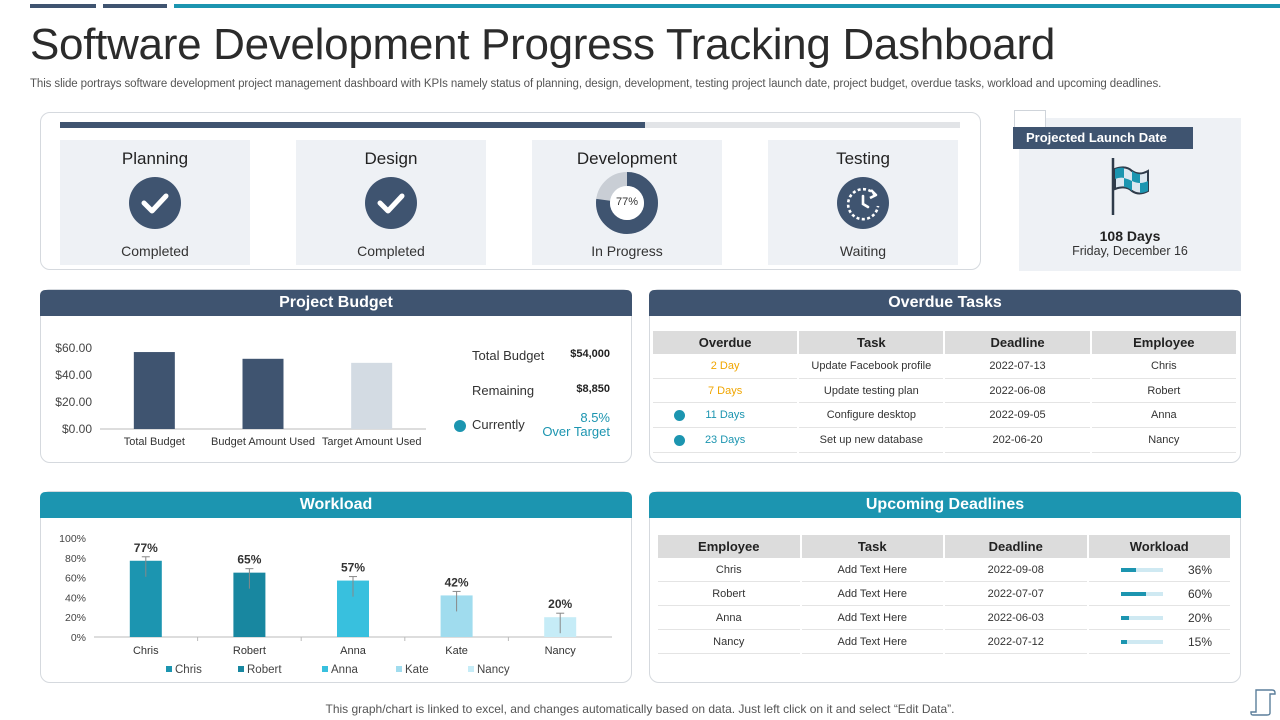  I want to click on employee-cell: Nancy, so click(729, 642).